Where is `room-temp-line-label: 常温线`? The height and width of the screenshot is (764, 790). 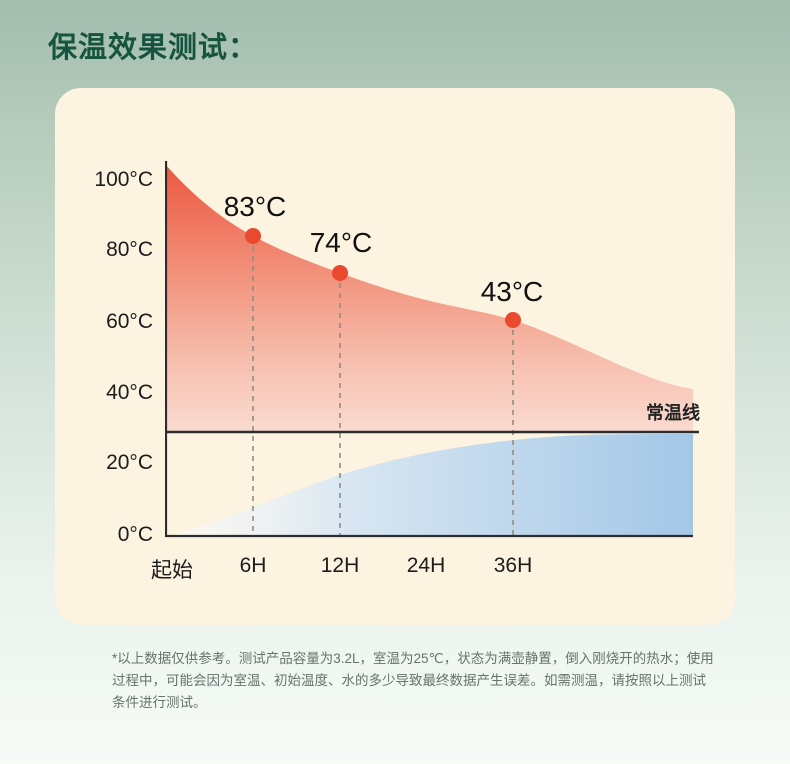 room-temp-line-label: 常温线 is located at coordinates (673, 413).